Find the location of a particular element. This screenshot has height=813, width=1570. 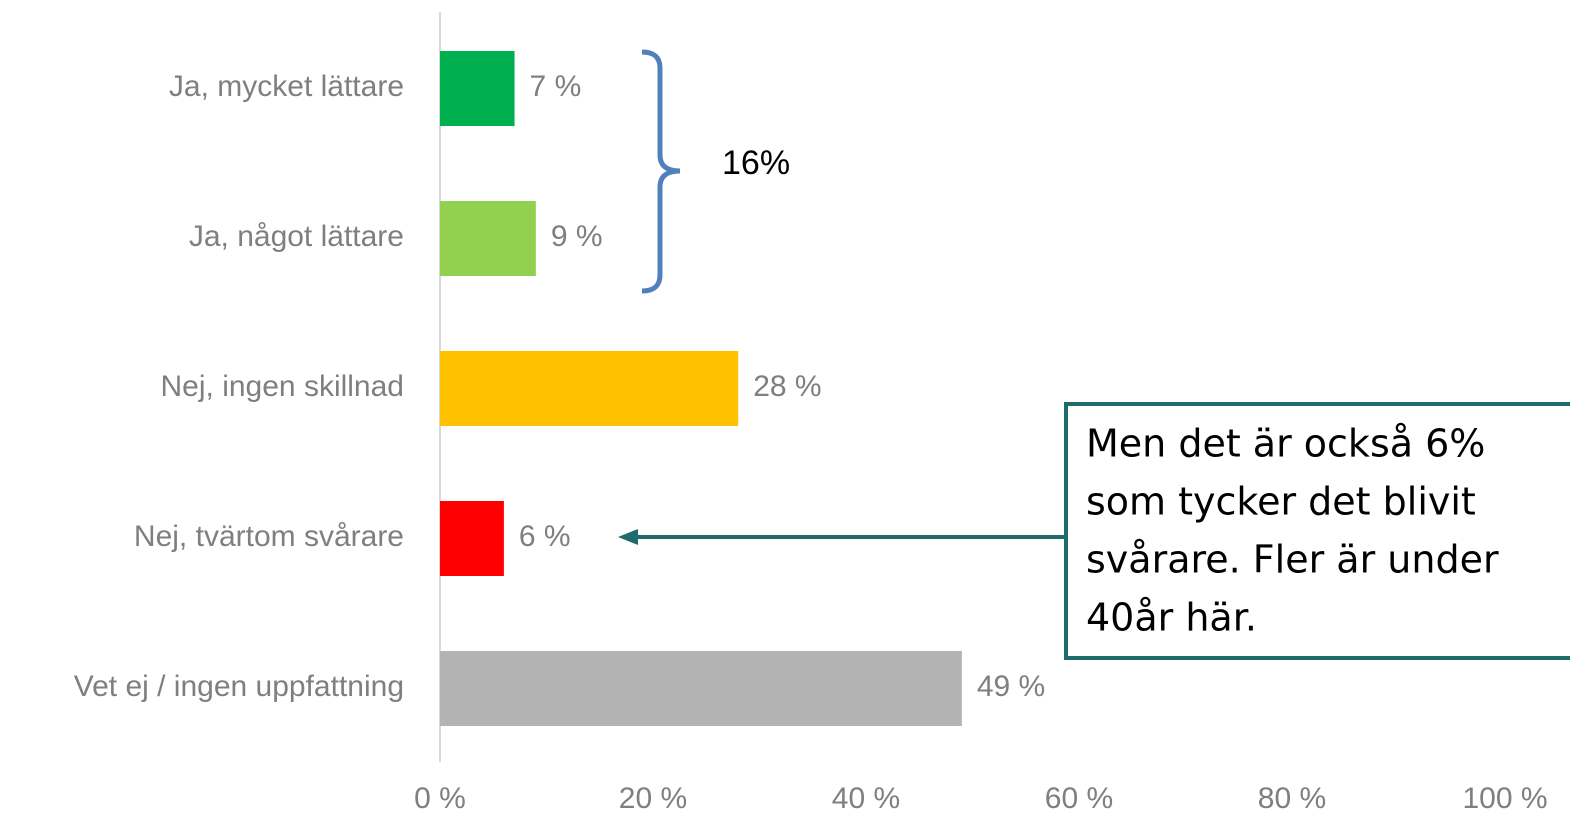

callout-text: 40år här. is located at coordinates (1171, 618).